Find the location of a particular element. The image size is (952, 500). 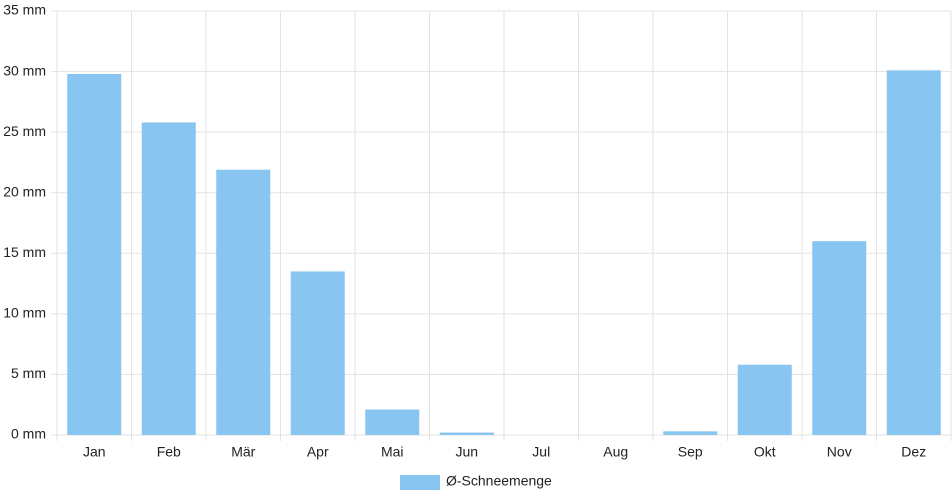

x-tick-label: Sep is located at coordinates (690, 452).